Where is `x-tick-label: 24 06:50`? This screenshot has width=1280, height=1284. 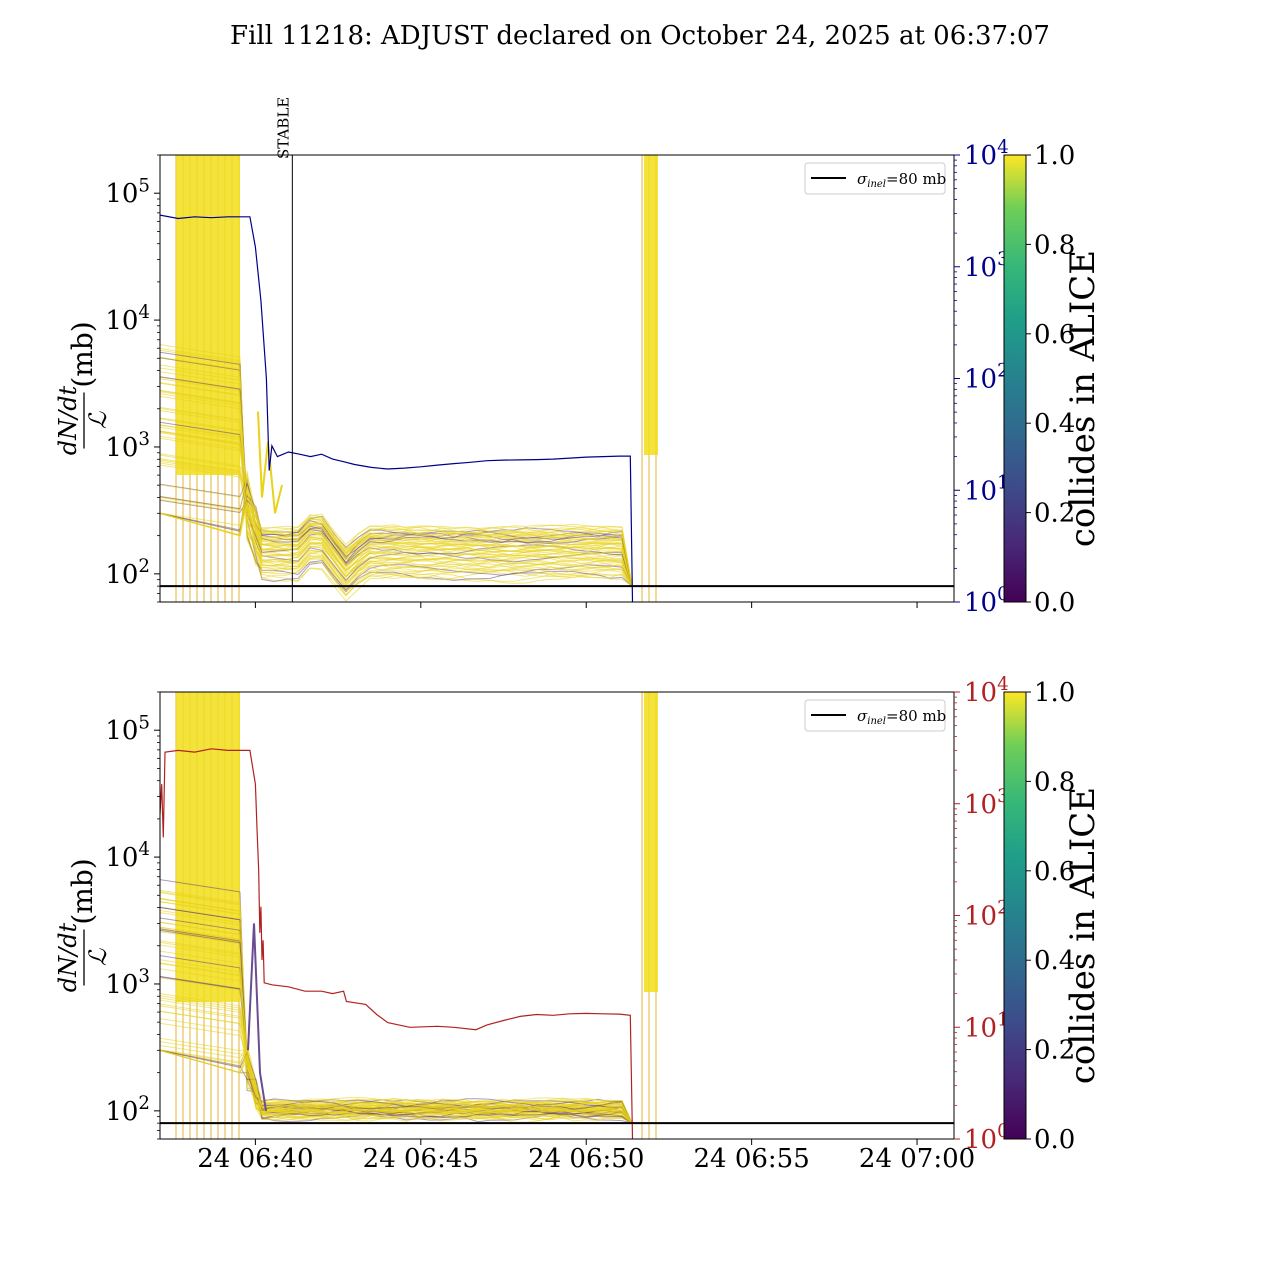
x-tick-label: 24 06:50 is located at coordinates (586, 1159).